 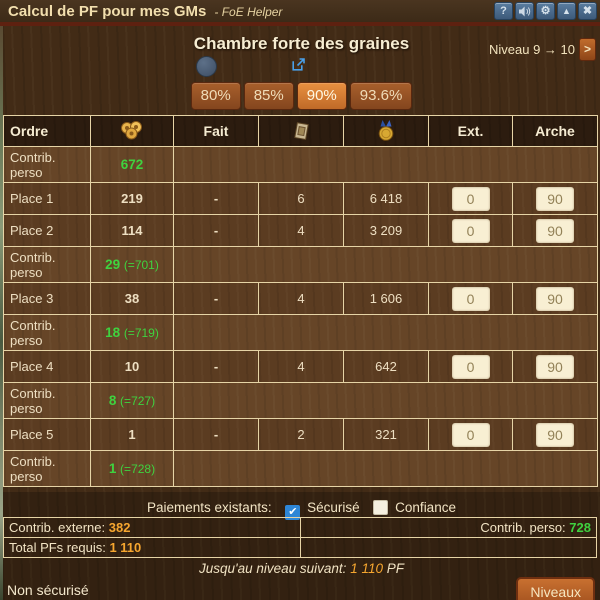 I want to click on close-button: ✖, so click(x=587, y=11).